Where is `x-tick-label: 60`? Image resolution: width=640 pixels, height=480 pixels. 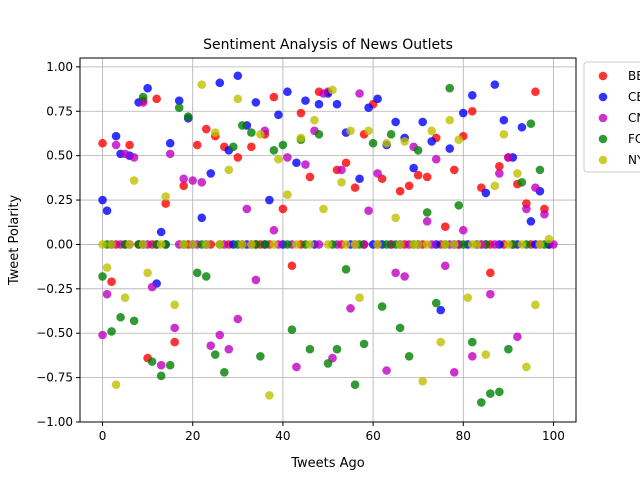 x-tick-label: 60 is located at coordinates (372, 436).